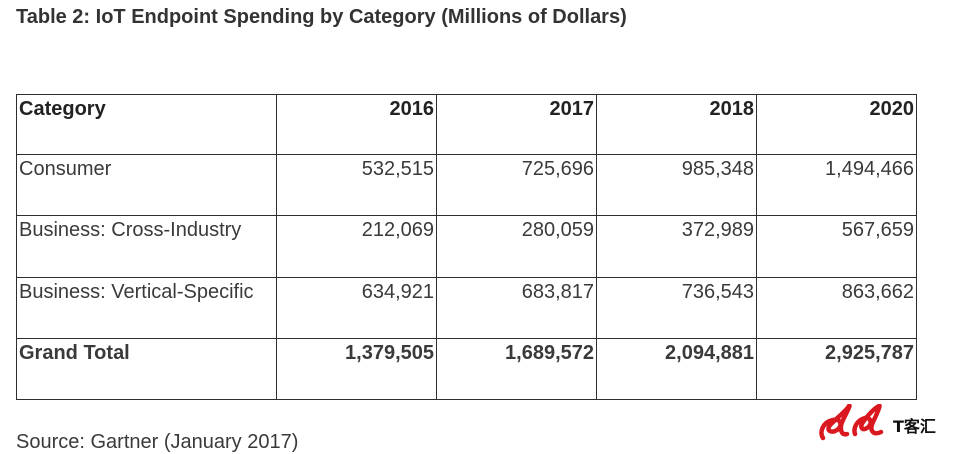 The image size is (960, 454). I want to click on table-header-row: Category 2016 2017 2018 2020, so click(466, 124).